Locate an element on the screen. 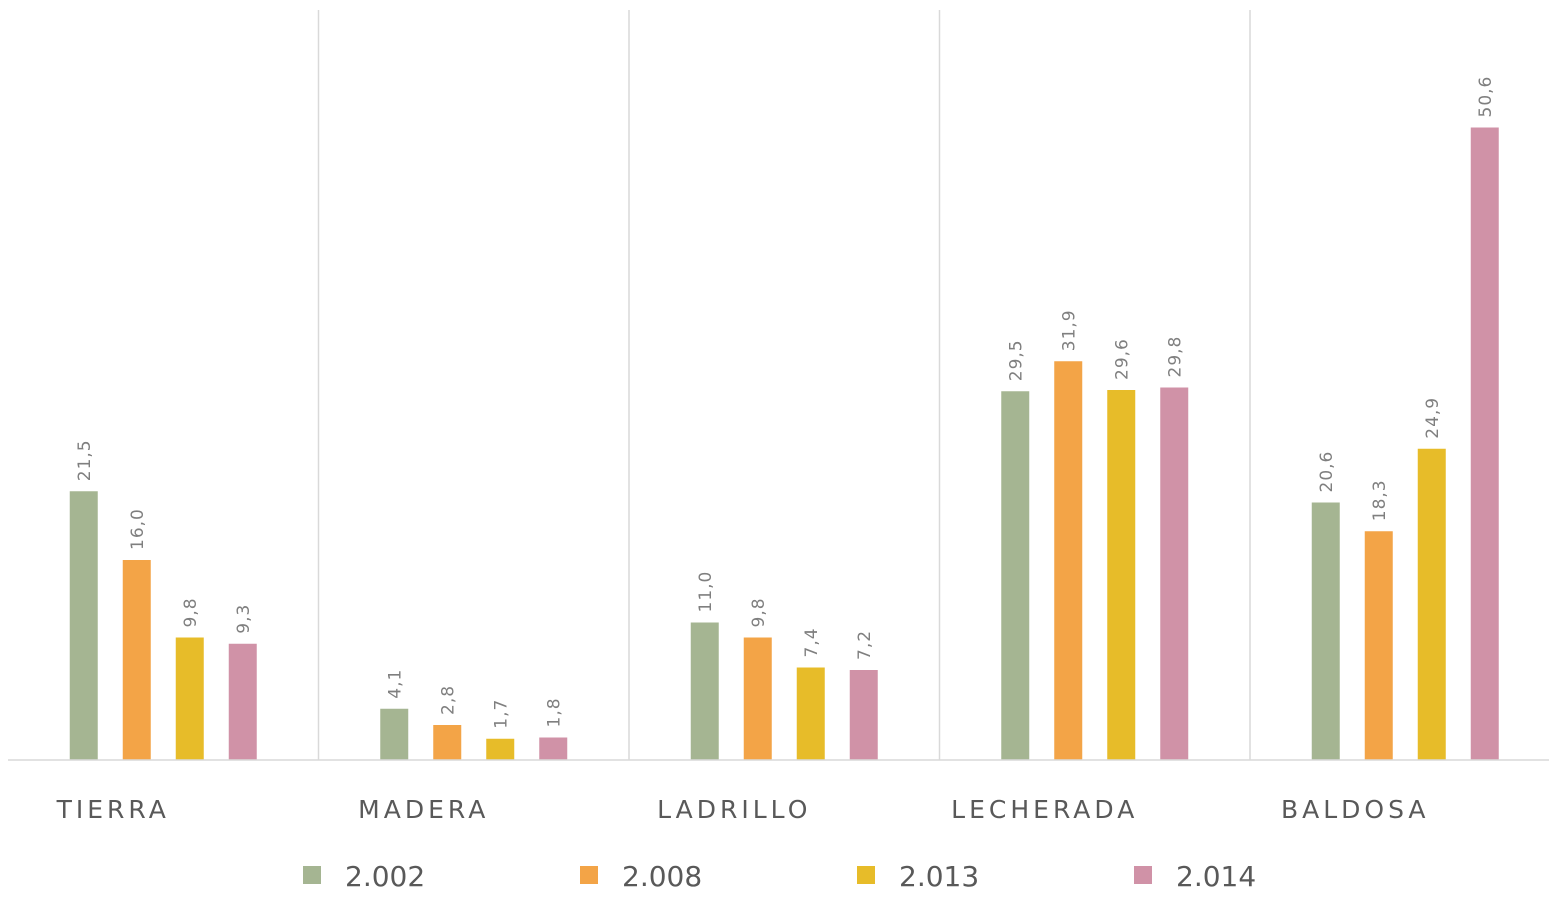 This screenshot has width=1549, height=922. data-label: 1,7 is located at coordinates (501, 714).